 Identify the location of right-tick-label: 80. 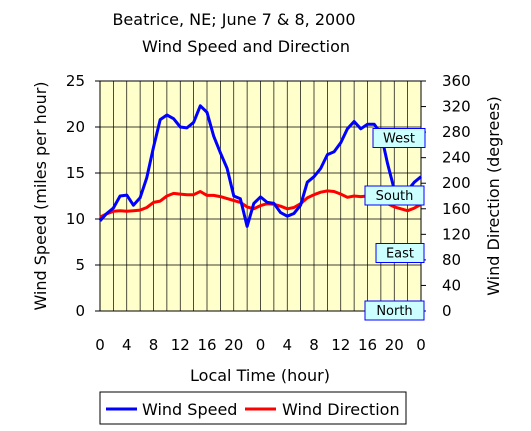
(451, 260).